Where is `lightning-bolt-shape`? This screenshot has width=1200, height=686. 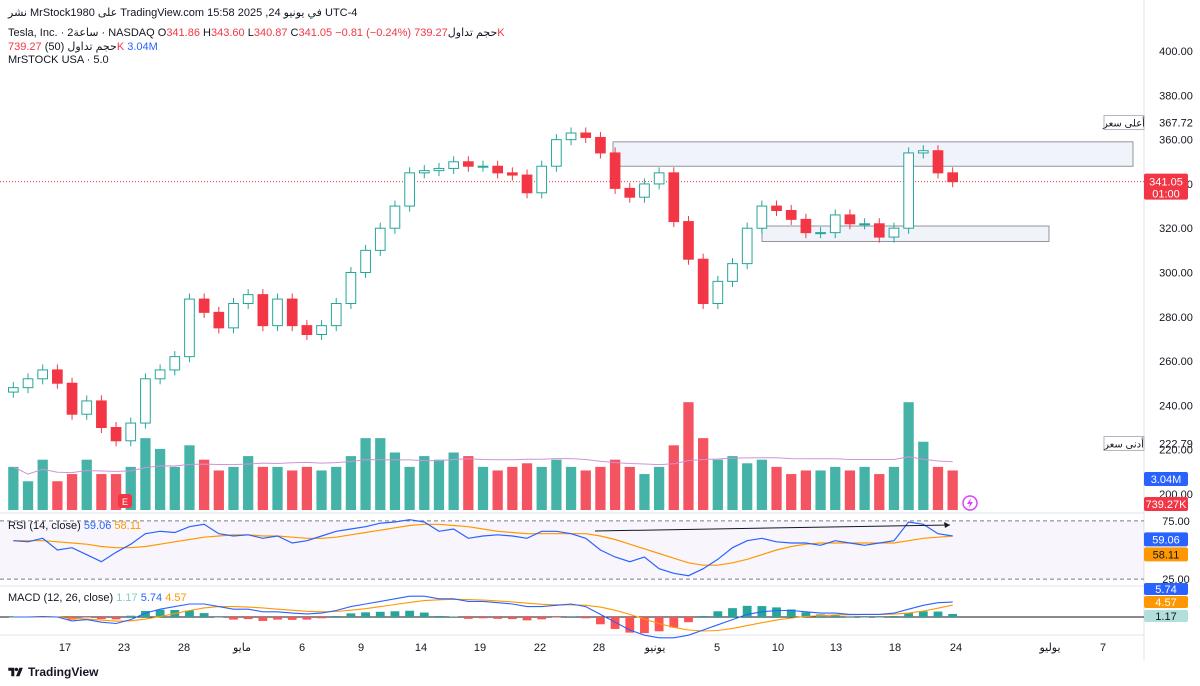
lightning-bolt-shape is located at coordinates (970, 503).